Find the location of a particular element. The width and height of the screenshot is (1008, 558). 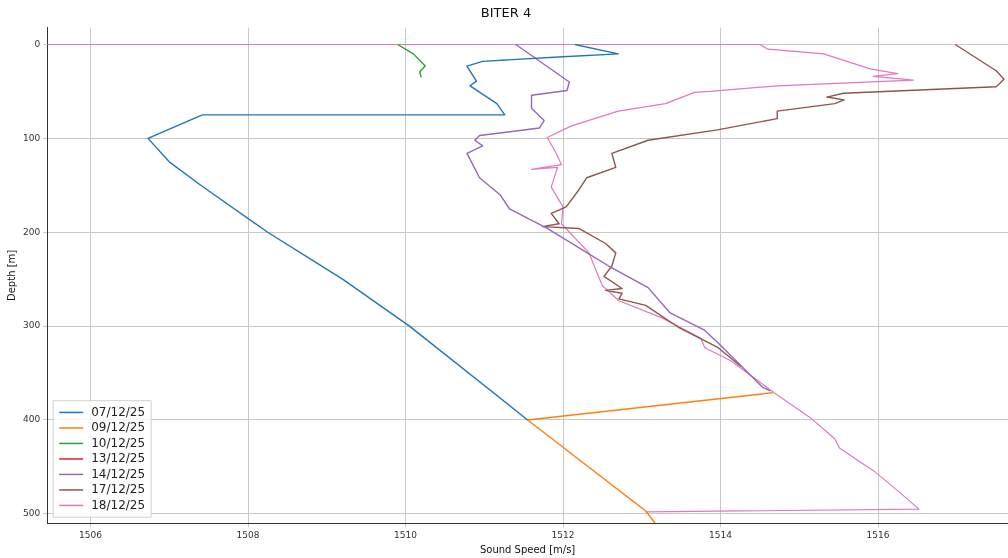

y-tick-label: 100 is located at coordinates (31, 137).